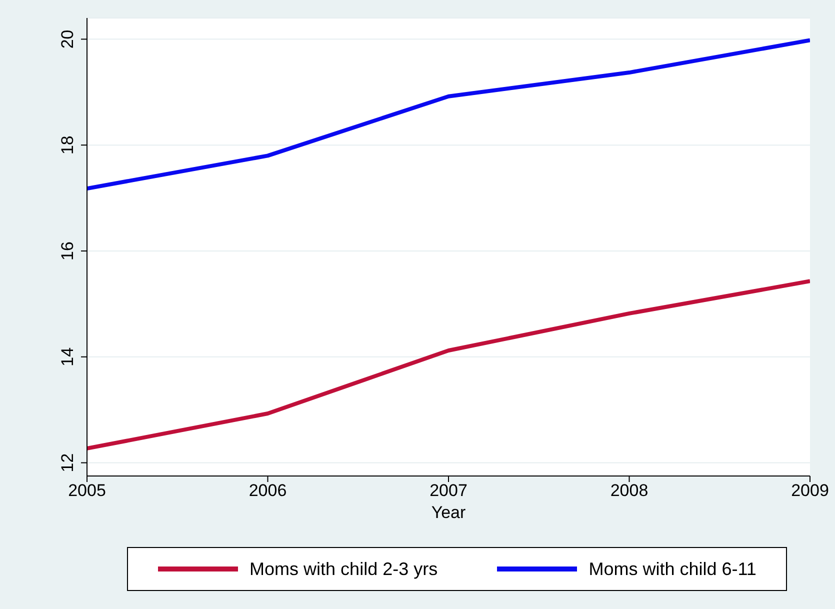  Describe the element at coordinates (67, 462) in the screenshot. I see `y-tick-label: 12` at that location.